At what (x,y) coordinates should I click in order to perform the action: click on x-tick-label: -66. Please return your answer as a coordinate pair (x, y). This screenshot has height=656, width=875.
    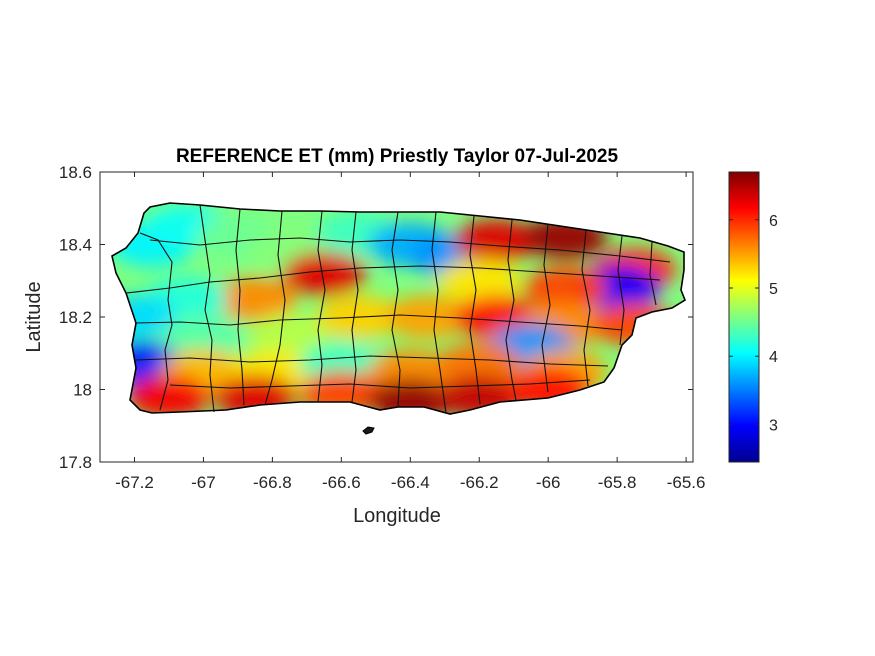
    Looking at the image, I should click on (548, 482).